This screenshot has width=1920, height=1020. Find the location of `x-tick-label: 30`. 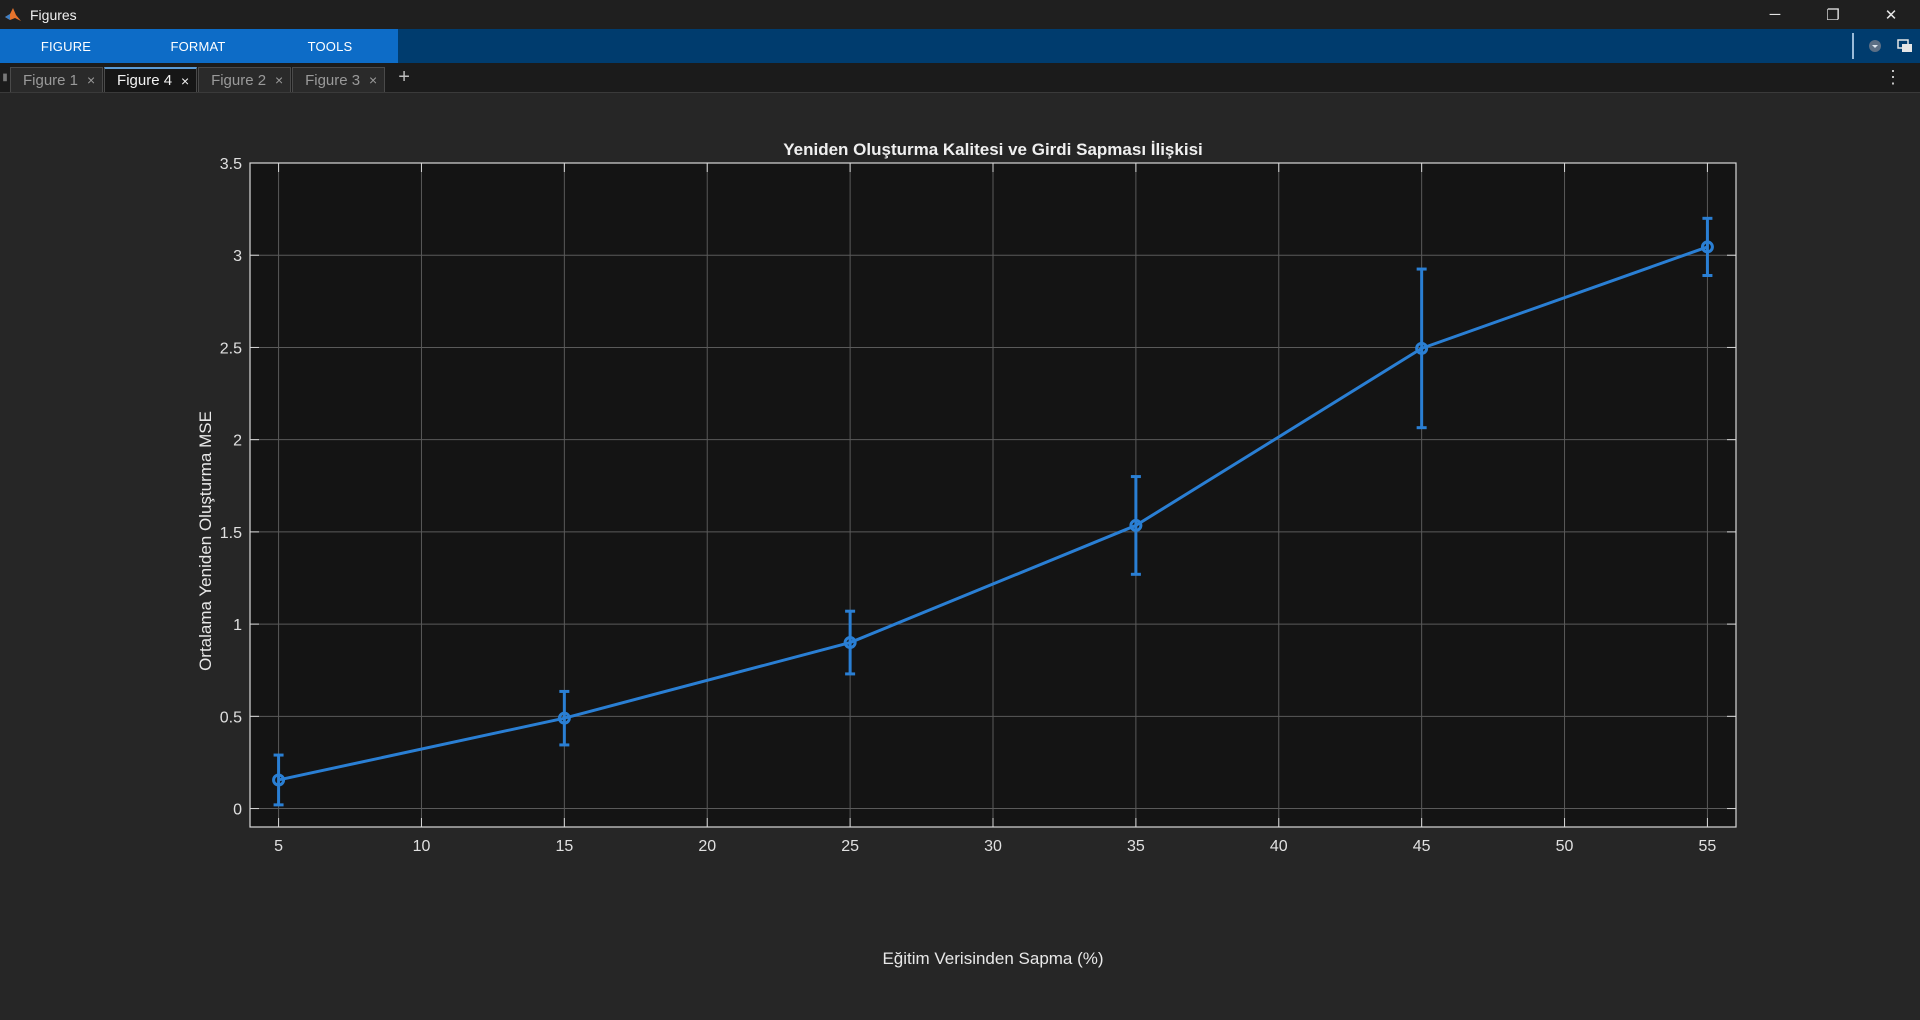

x-tick-label: 30 is located at coordinates (993, 846).